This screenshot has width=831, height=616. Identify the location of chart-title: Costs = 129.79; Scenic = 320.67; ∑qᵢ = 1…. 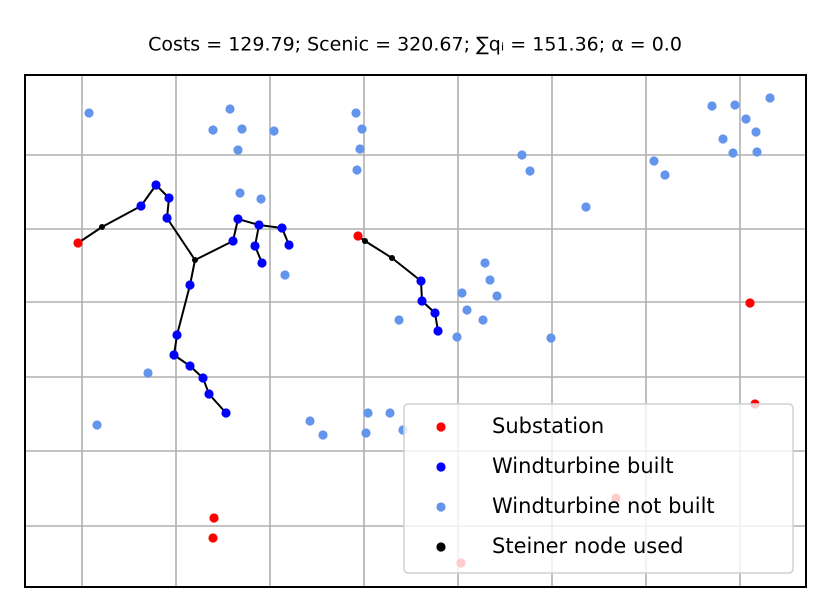
(415, 45).